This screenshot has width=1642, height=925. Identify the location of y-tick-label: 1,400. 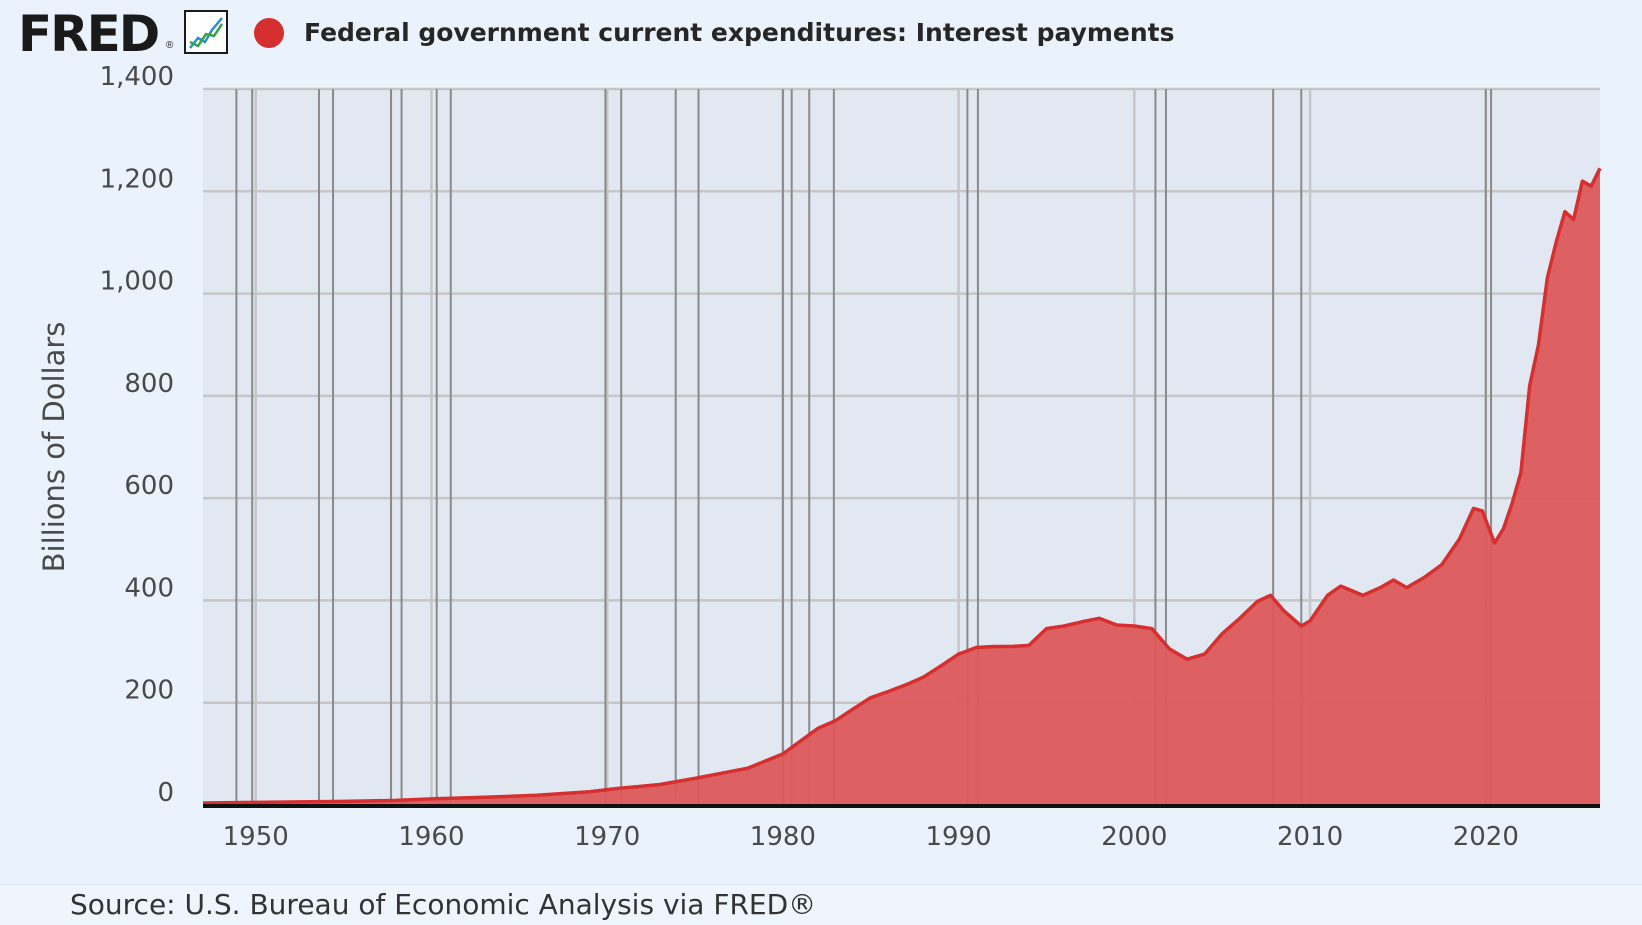
(137, 77).